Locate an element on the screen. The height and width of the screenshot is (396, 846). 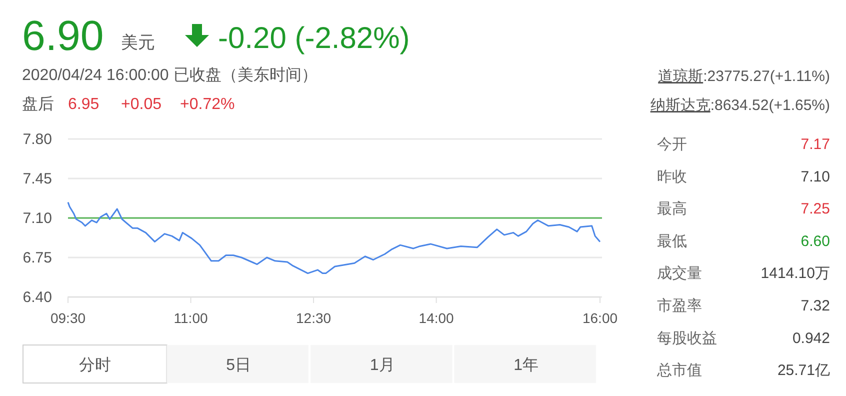
y-tick-label: 6.75 is located at coordinates (37, 257).